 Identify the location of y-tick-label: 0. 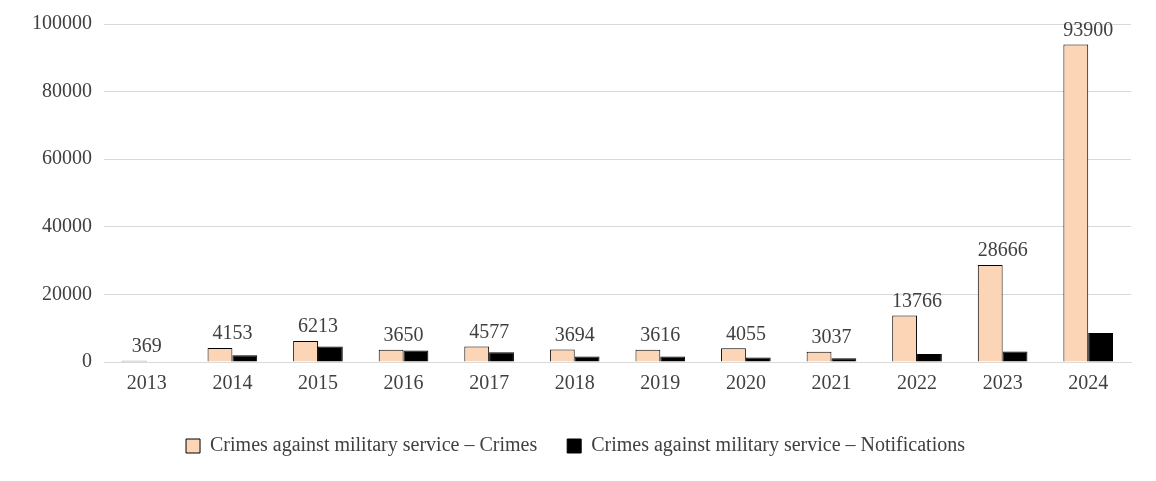
(87, 360).